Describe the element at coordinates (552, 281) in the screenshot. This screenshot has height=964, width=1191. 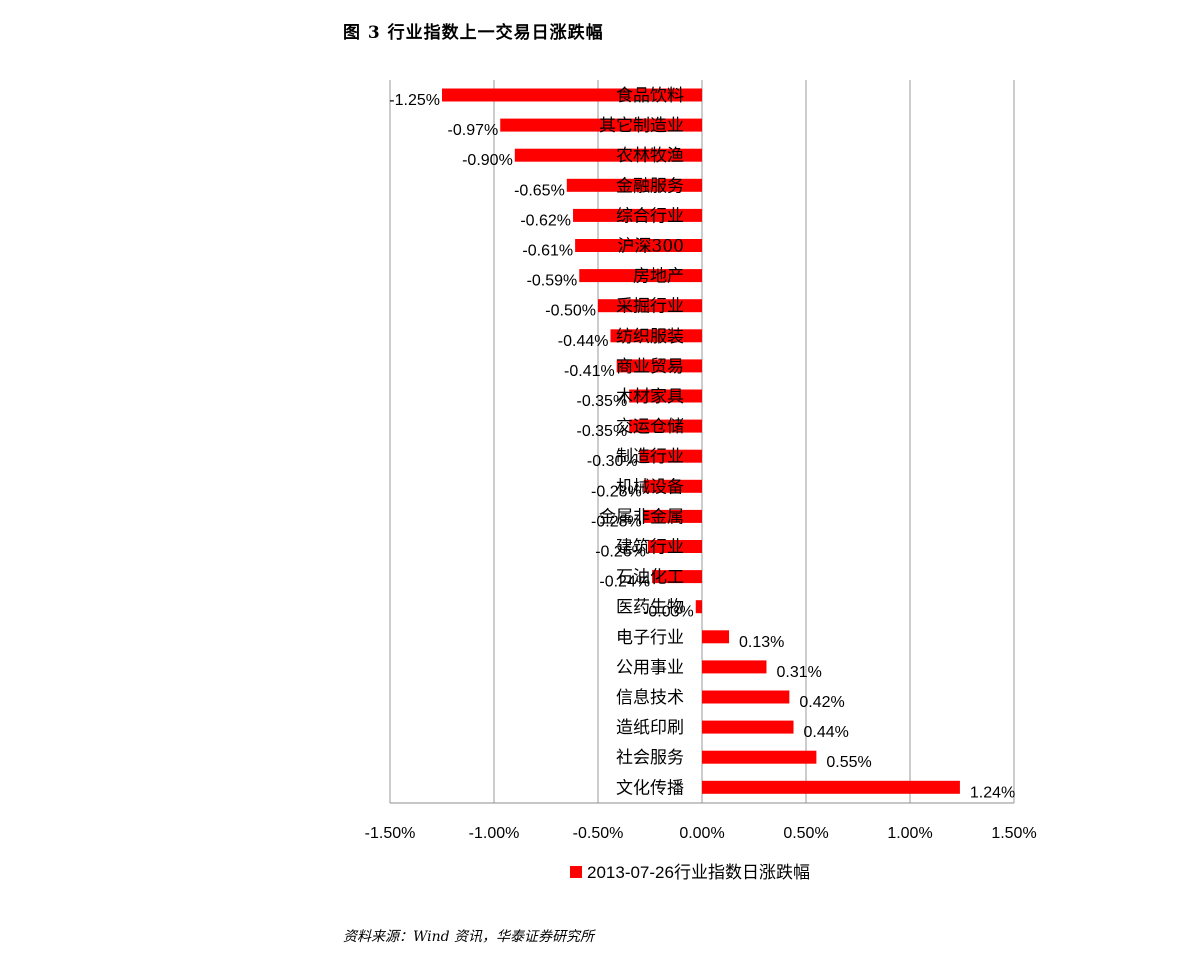
I see `data-label-6: -0.59%` at that location.